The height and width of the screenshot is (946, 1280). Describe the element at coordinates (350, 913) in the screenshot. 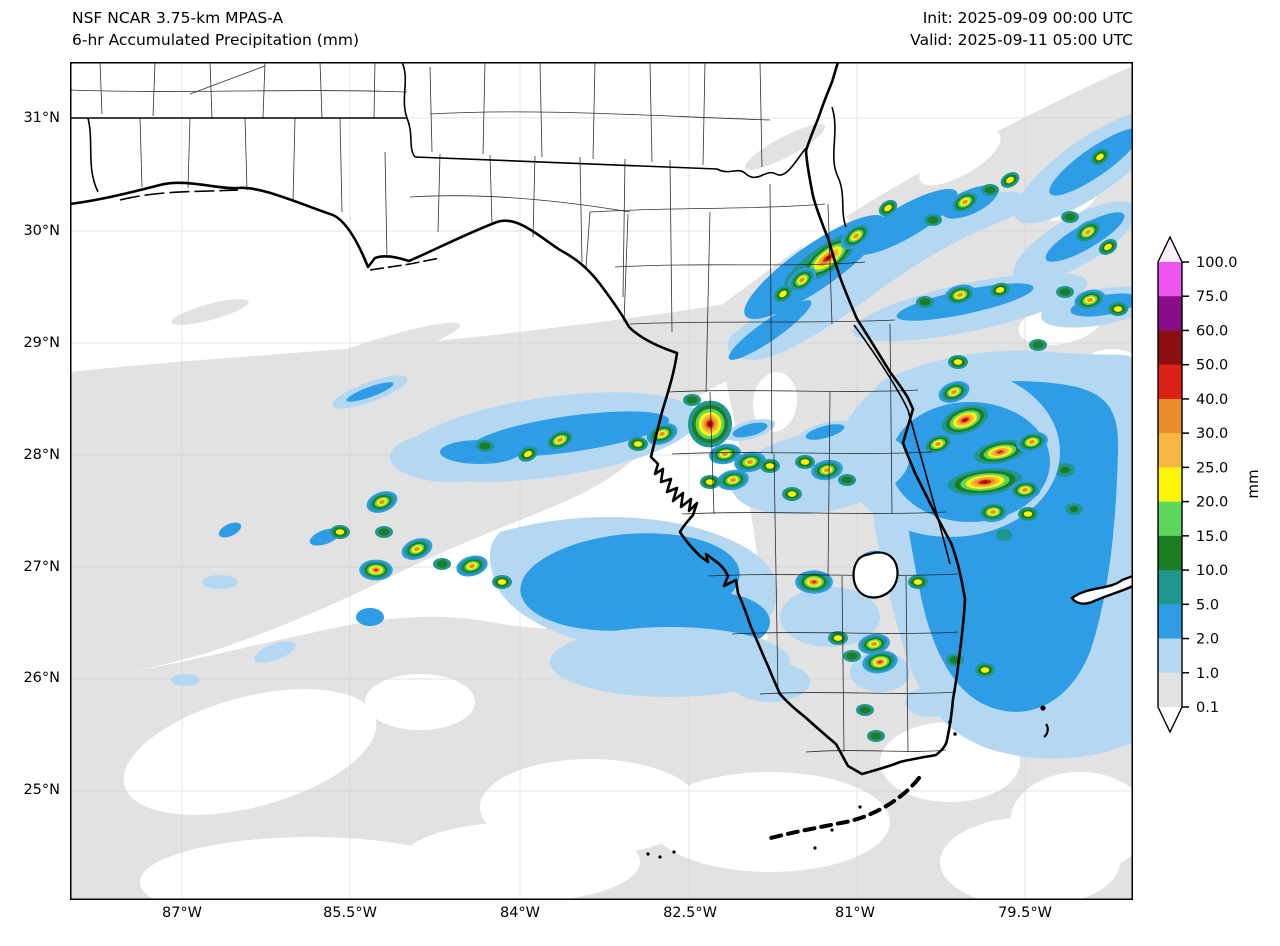

I see `x-tick-label: 85.5°W` at that location.